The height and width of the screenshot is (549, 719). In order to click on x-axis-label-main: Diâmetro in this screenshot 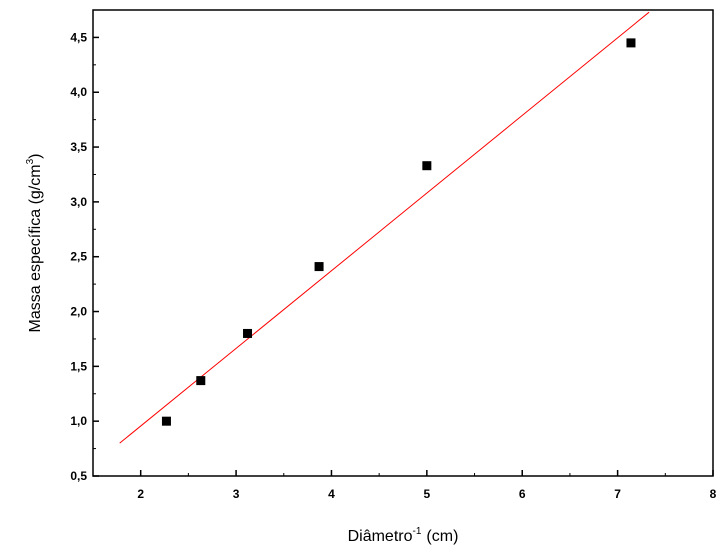, I will do `click(380, 536)`.